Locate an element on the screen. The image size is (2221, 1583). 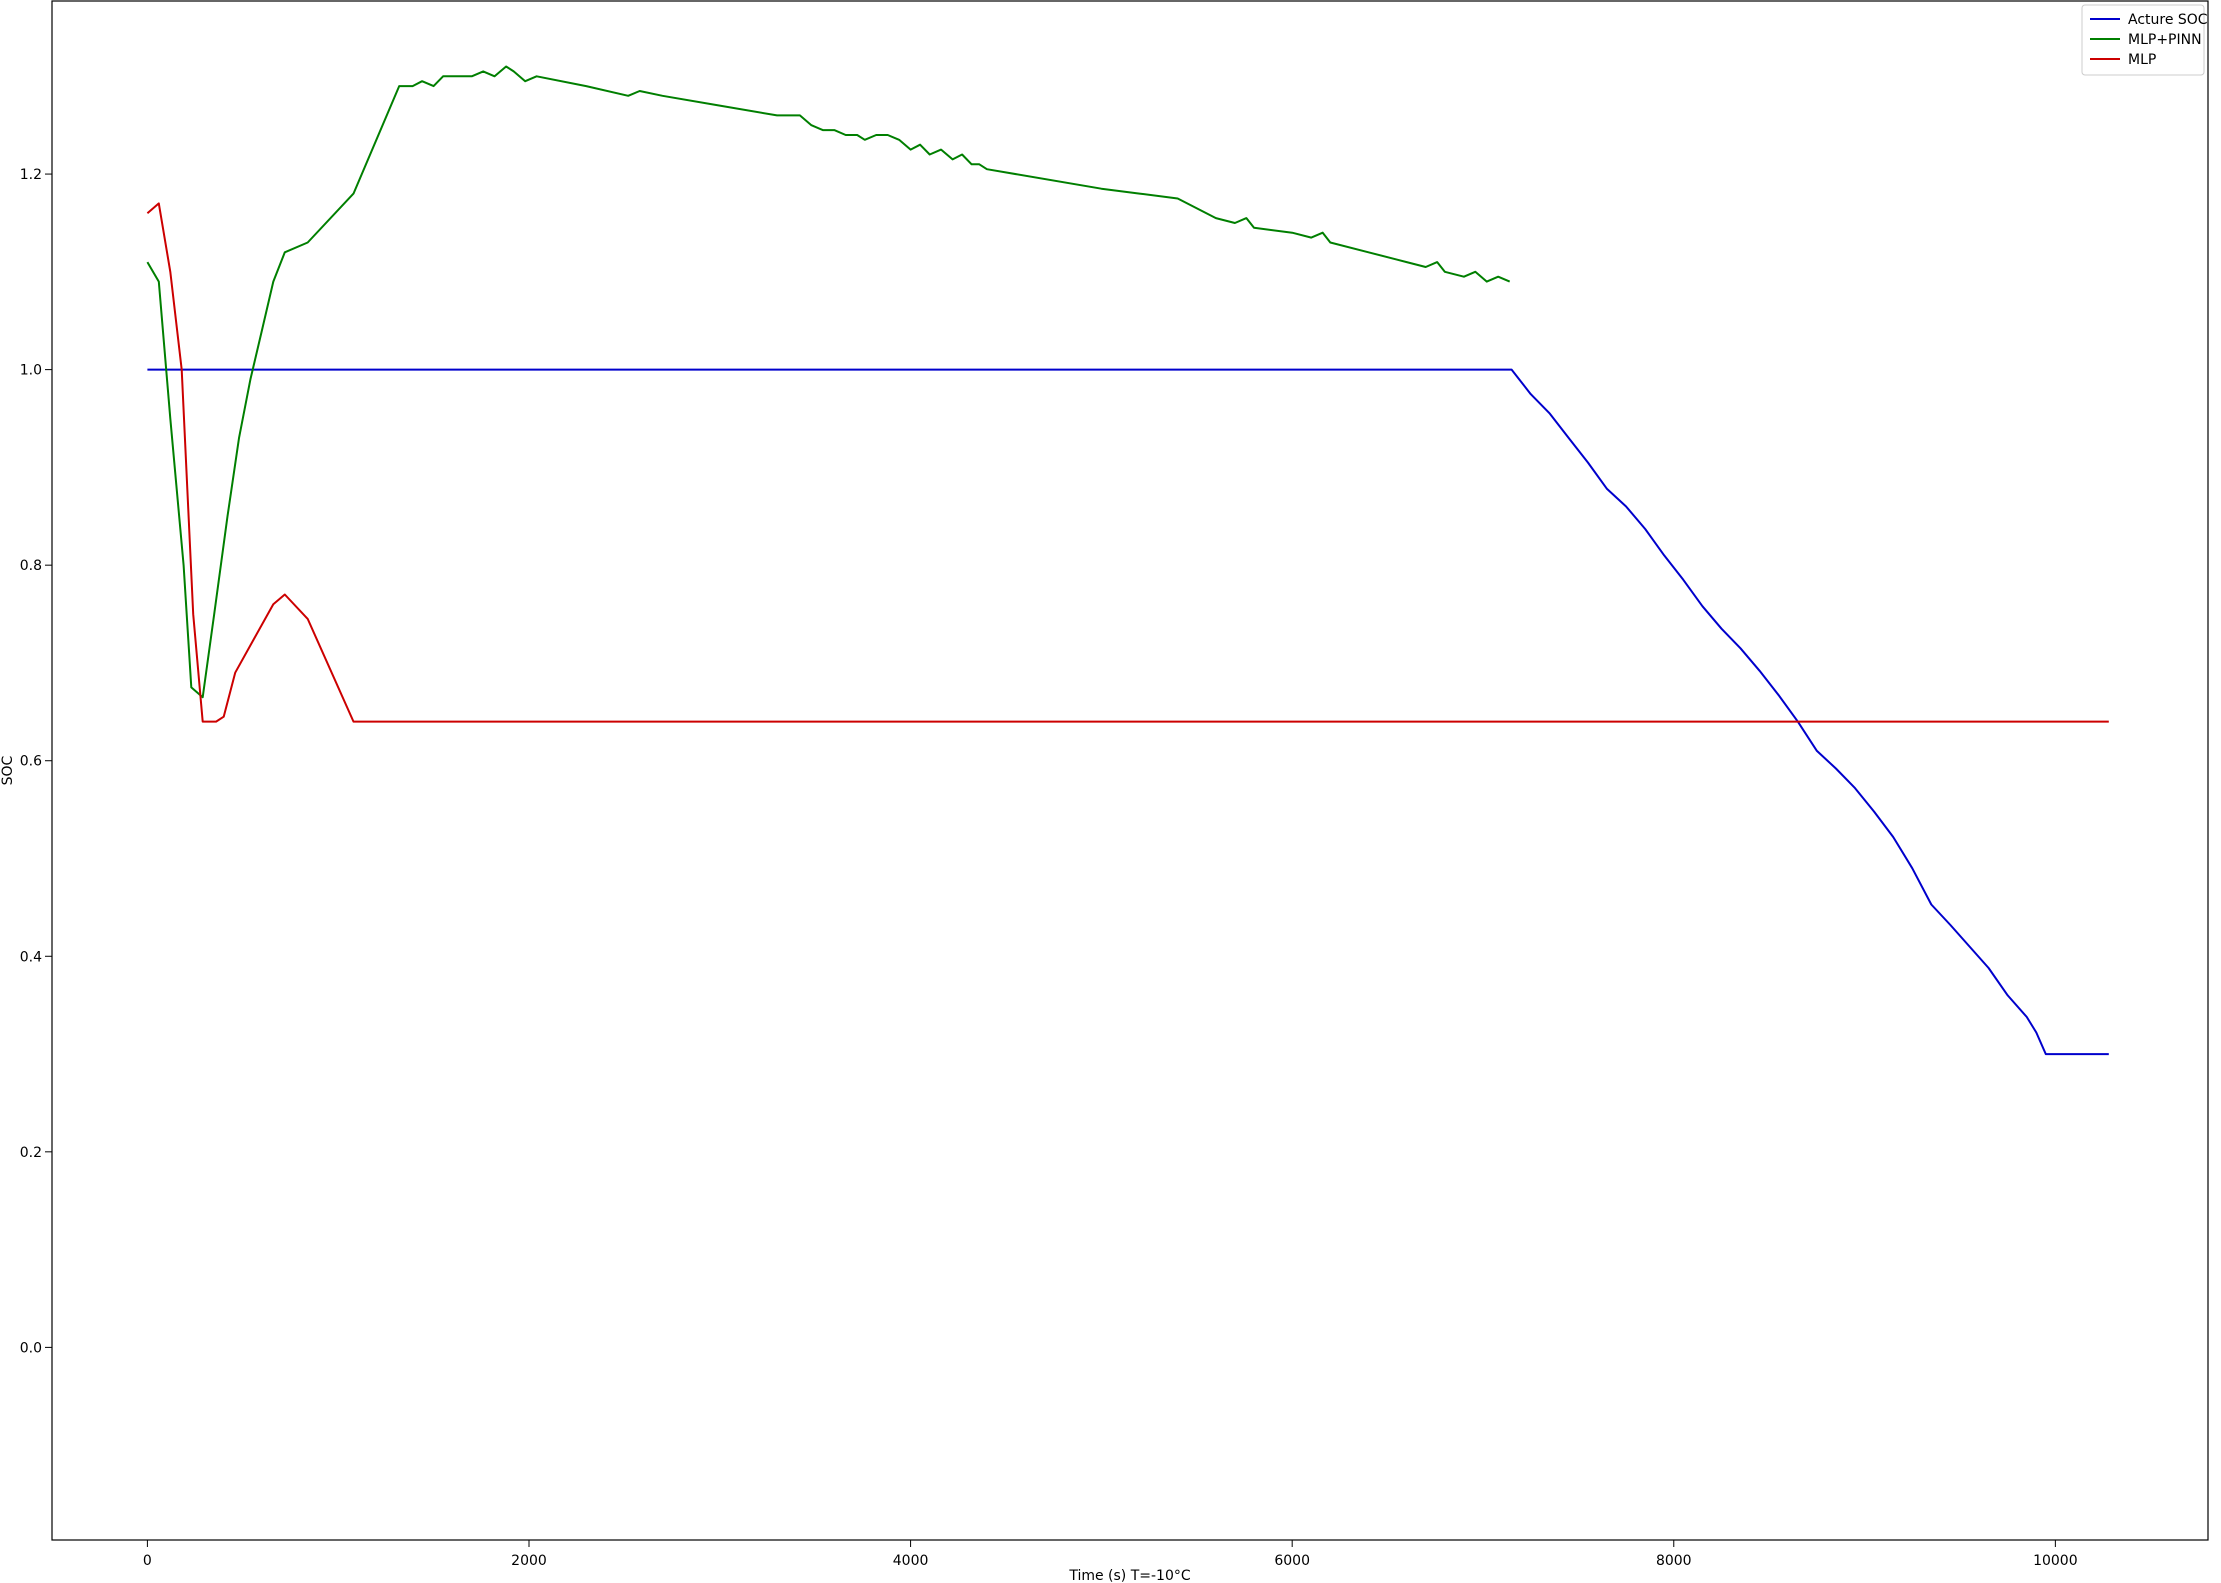
y-tick-label: 1.2 is located at coordinates (31, 175).